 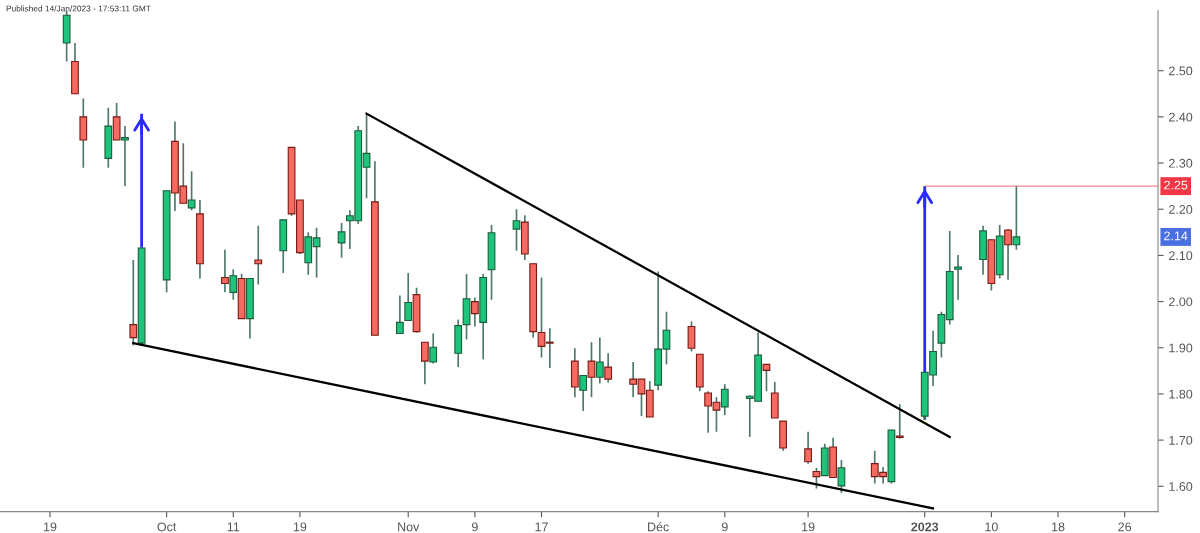 I want to click on y-tick-label: 2.10, so click(x=1181, y=256).